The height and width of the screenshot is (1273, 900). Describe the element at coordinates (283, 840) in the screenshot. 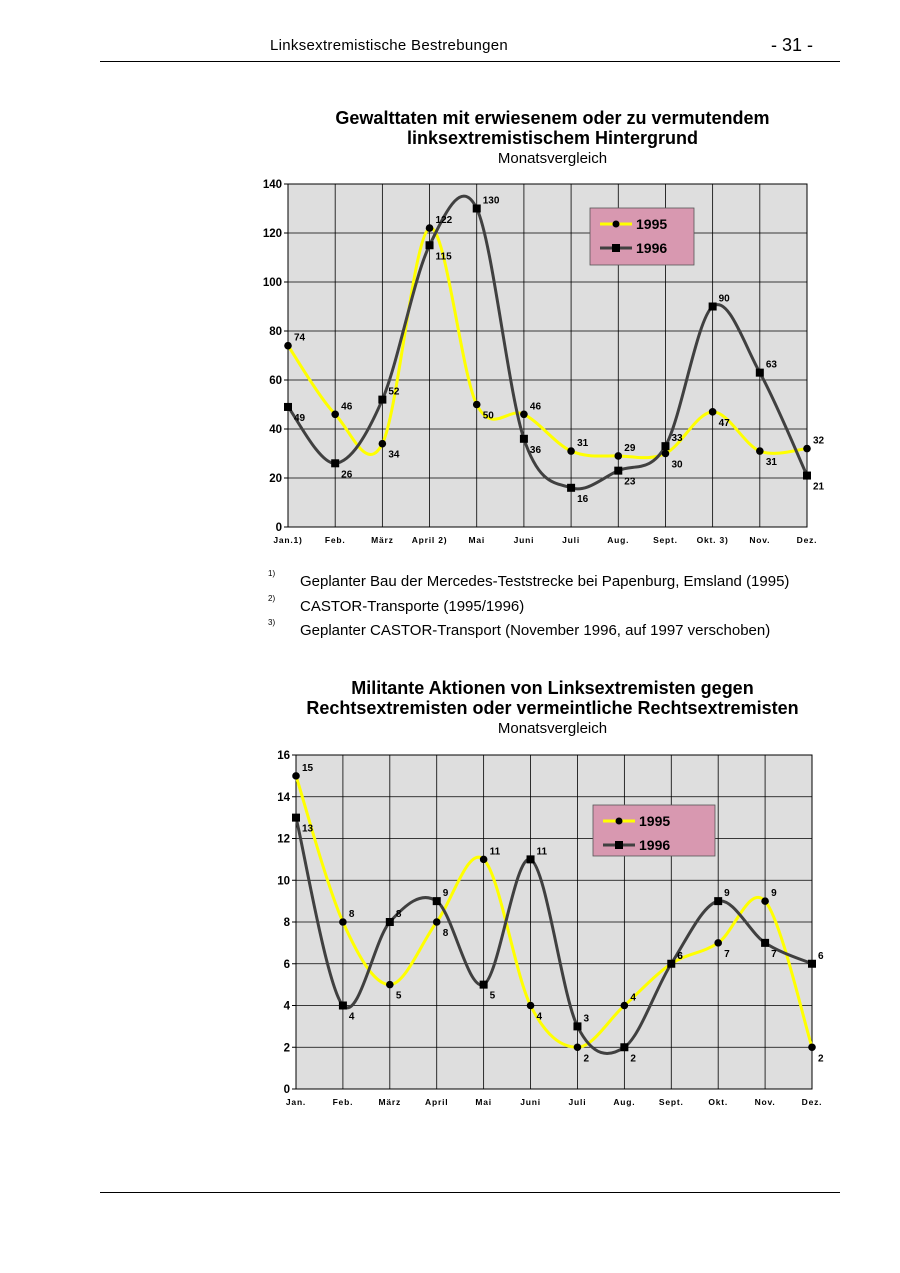

I see `y-tick-label: 12` at that location.